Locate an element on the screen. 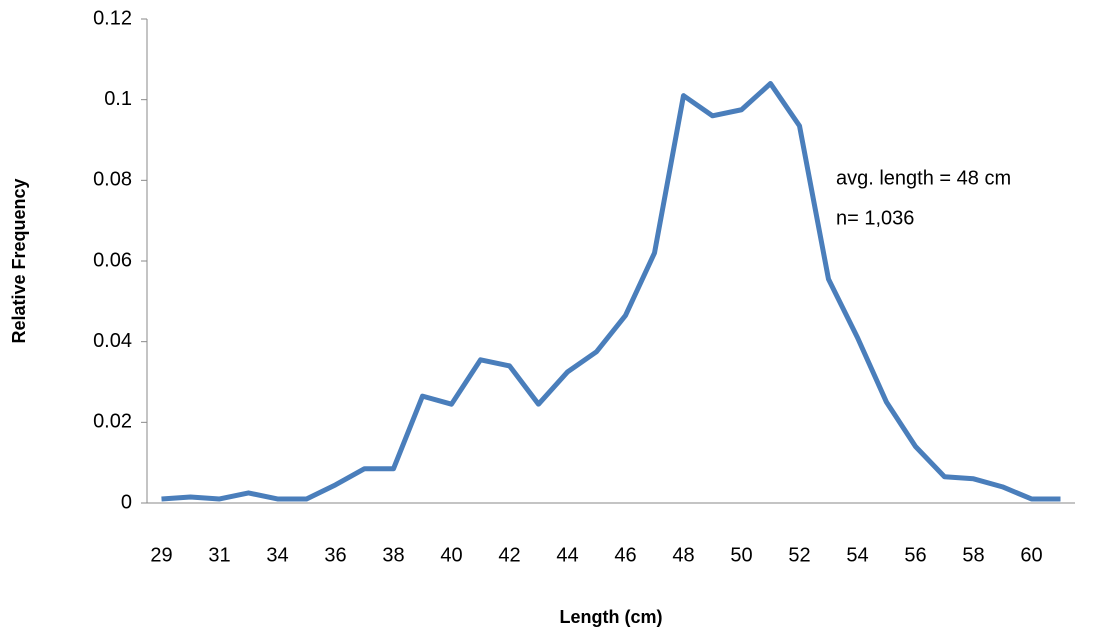  y-axis-title: Relative Frequency is located at coordinates (19, 260).